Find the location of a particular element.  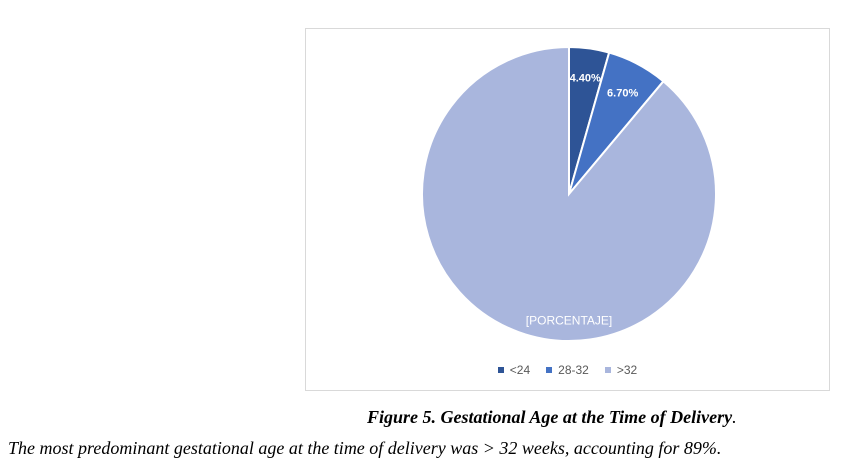

legend-item-lt24: <24 is located at coordinates (514, 370).